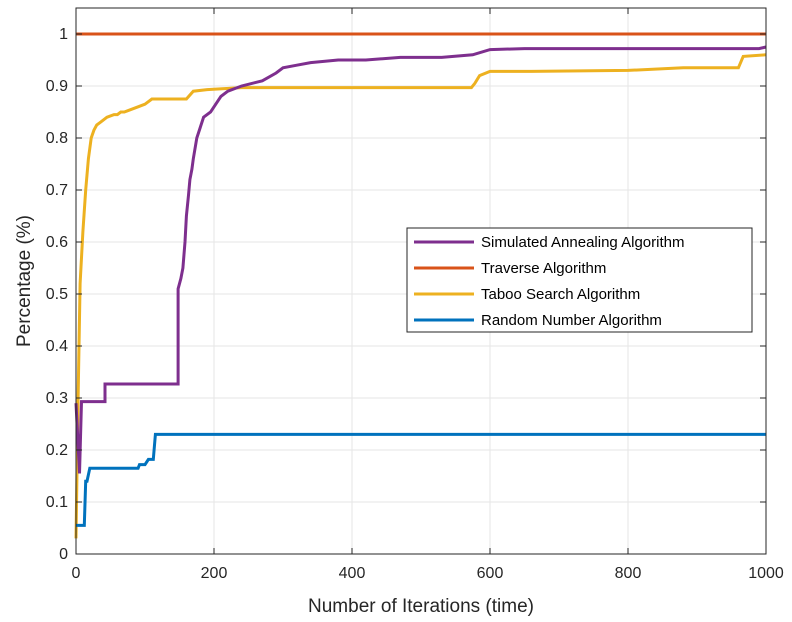  Describe the element at coordinates (352, 573) in the screenshot. I see `x-tick-label: 400` at that location.